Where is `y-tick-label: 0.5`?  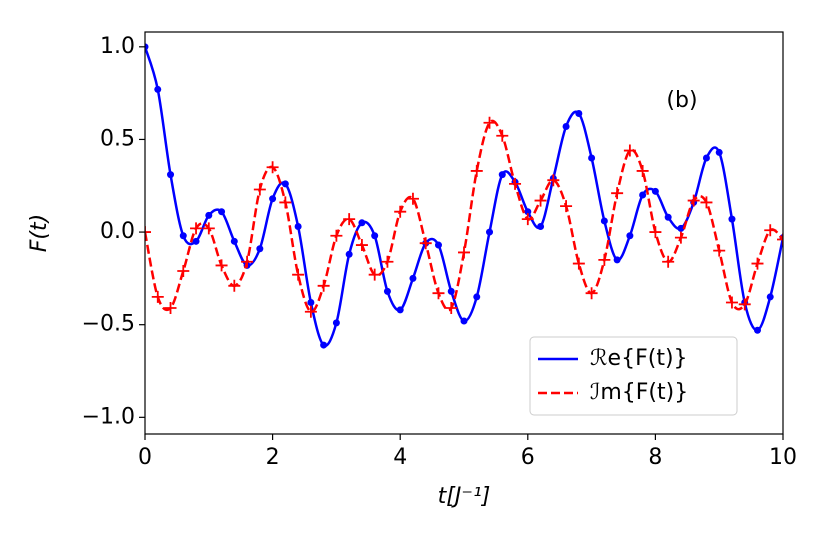 y-tick-label: 0.5 is located at coordinates (117, 138).